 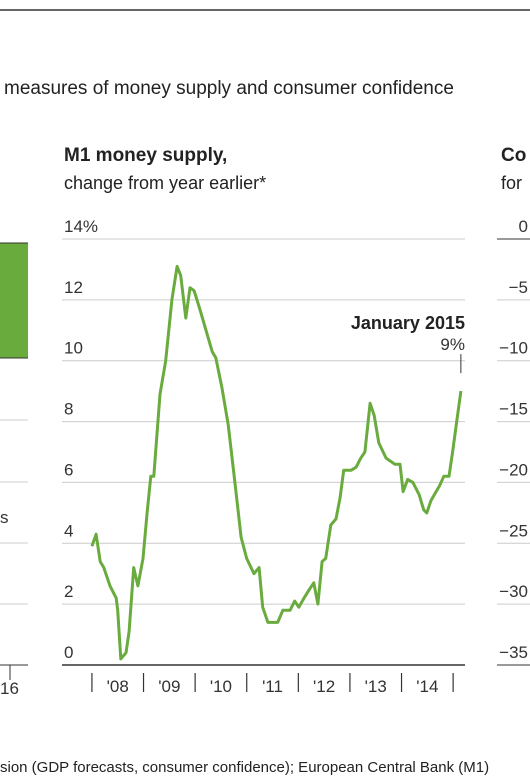 What do you see at coordinates (73, 287) in the screenshot?
I see `y-tick-label: 12` at bounding box center [73, 287].